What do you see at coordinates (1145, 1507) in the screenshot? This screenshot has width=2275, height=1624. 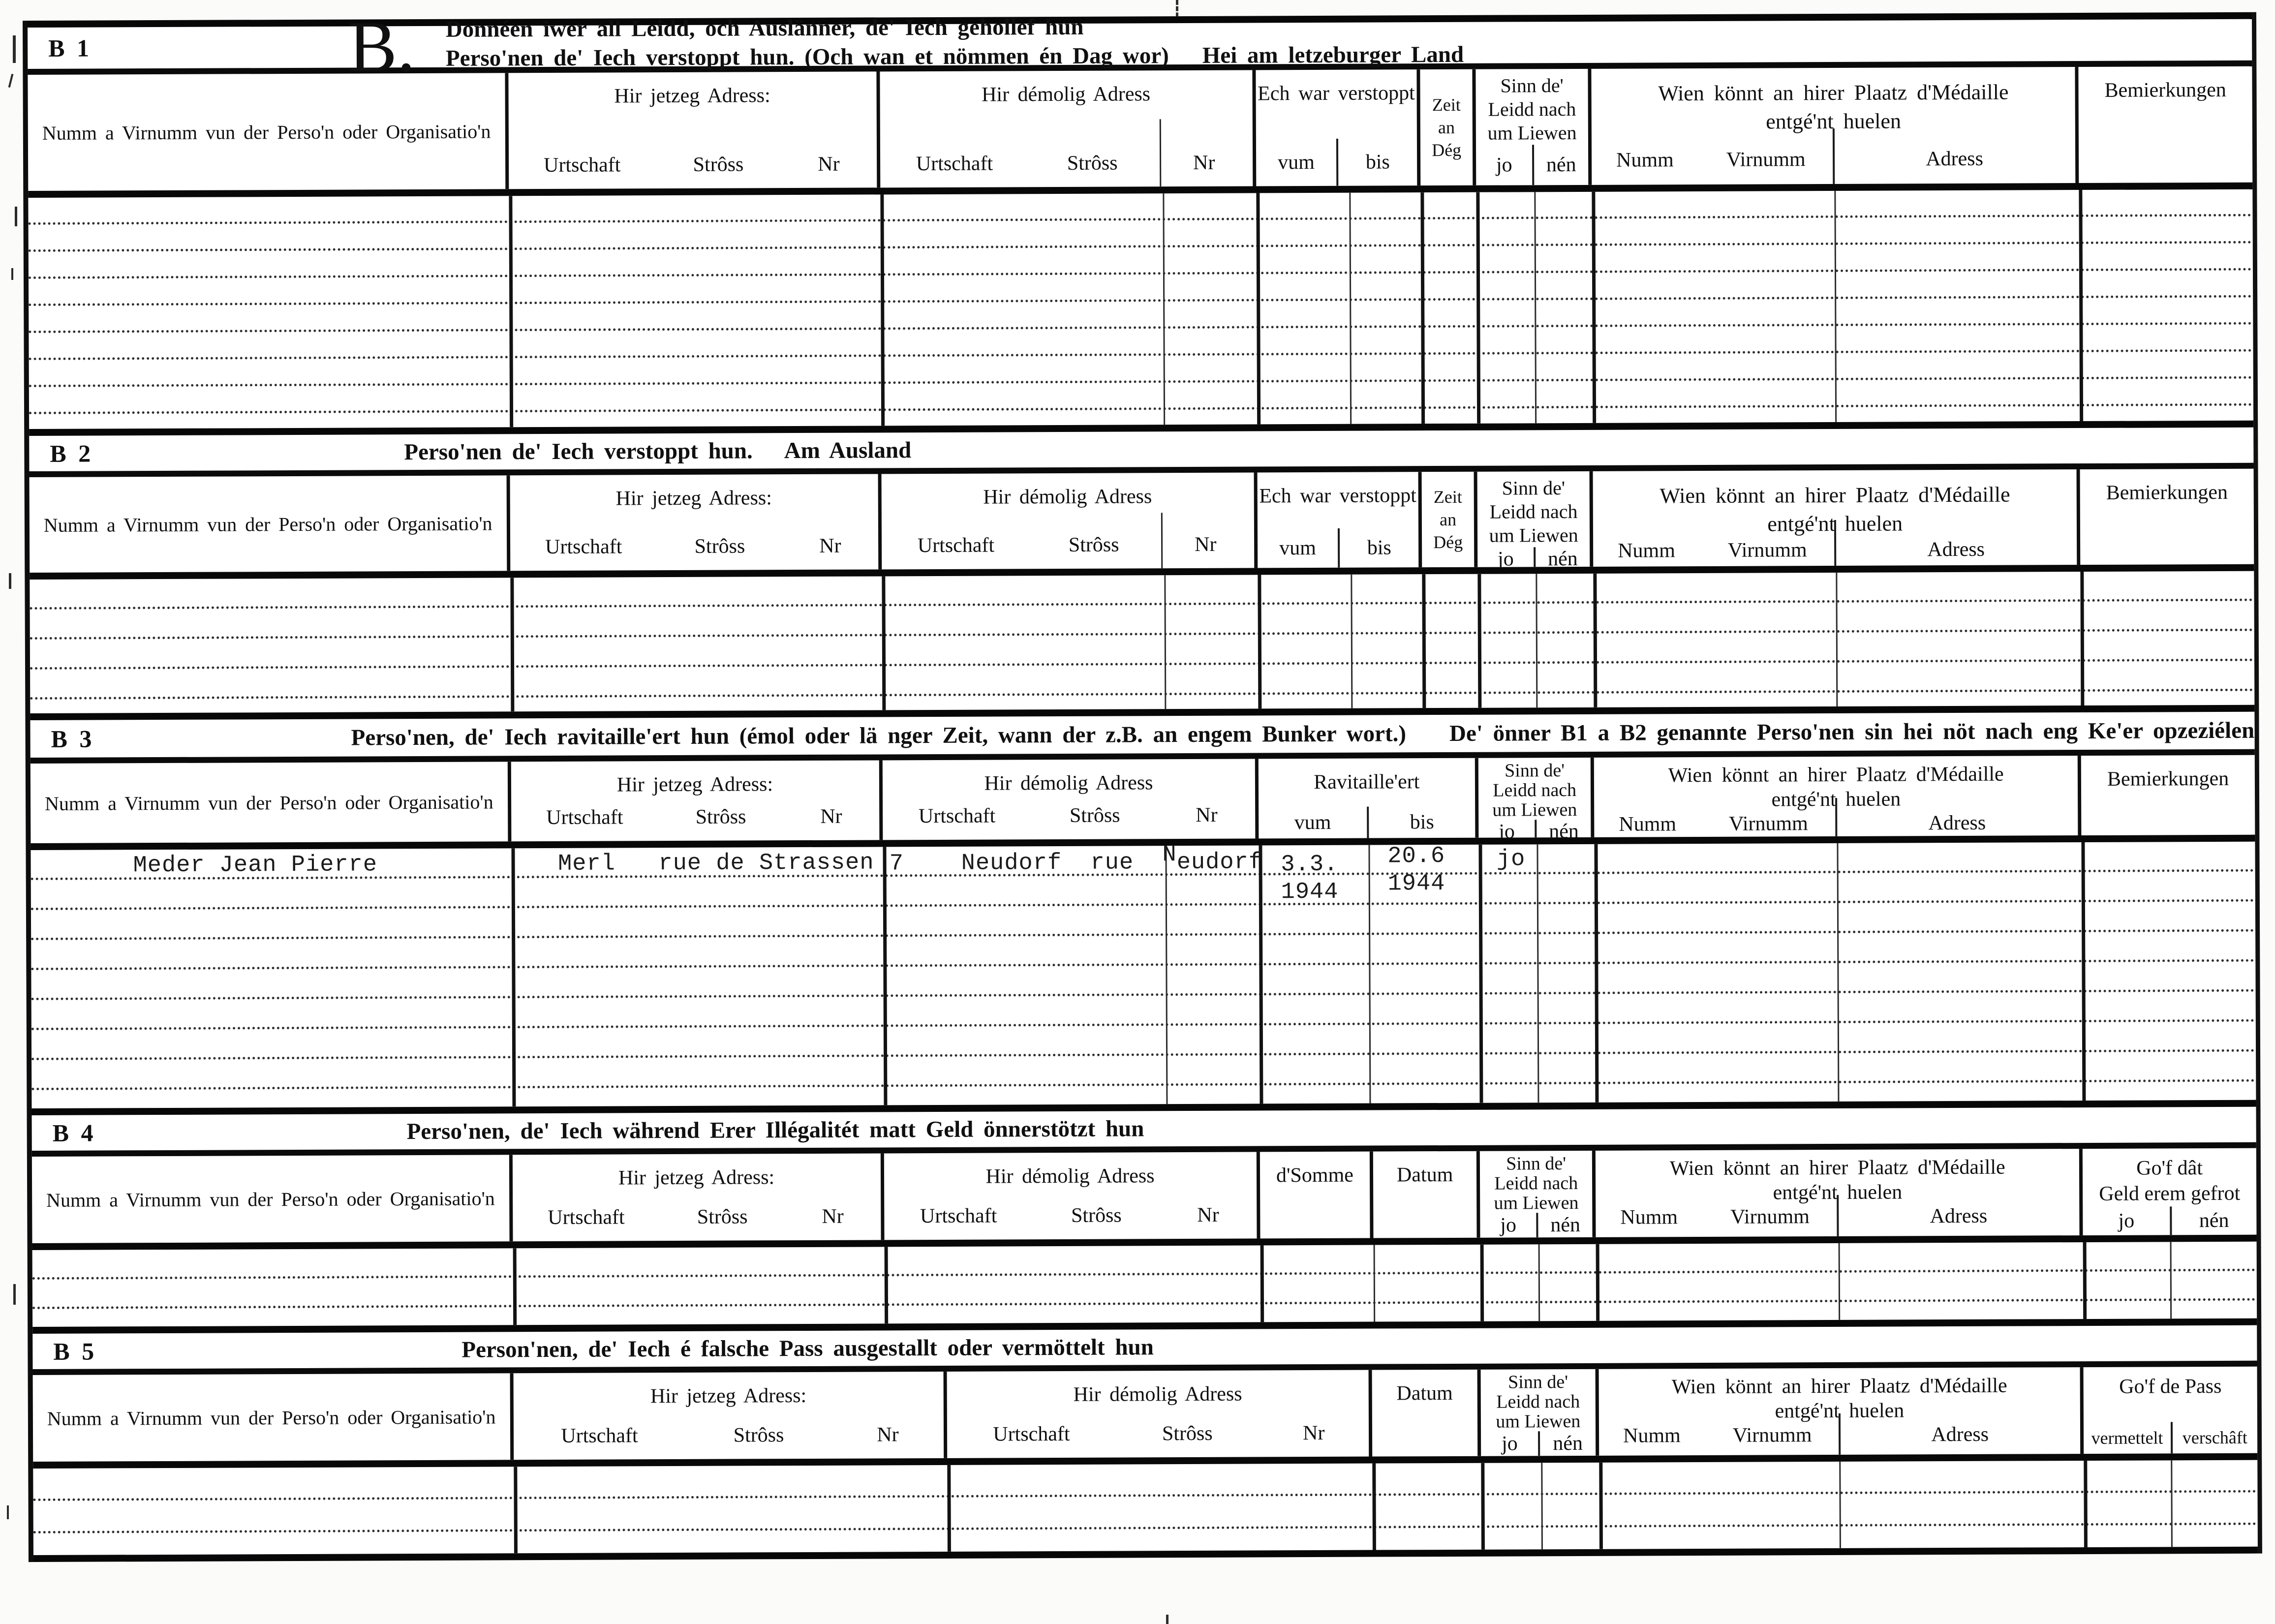 I see `b5-entry-area` at bounding box center [1145, 1507].